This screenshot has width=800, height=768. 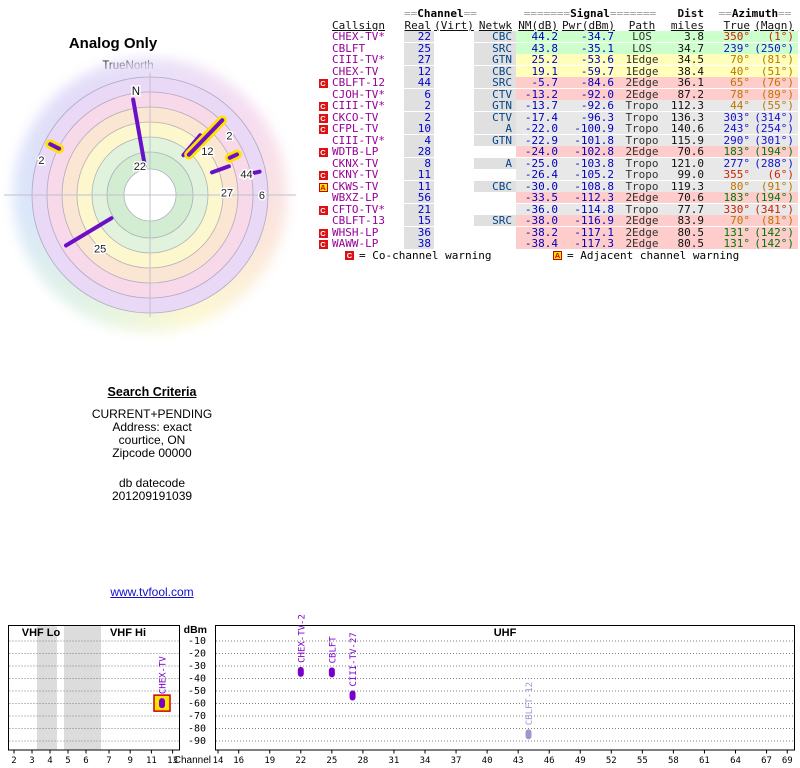 What do you see at coordinates (775, 152) in the screenshot?
I see `magnetic-azimuth-cell: (194°)` at bounding box center [775, 152].